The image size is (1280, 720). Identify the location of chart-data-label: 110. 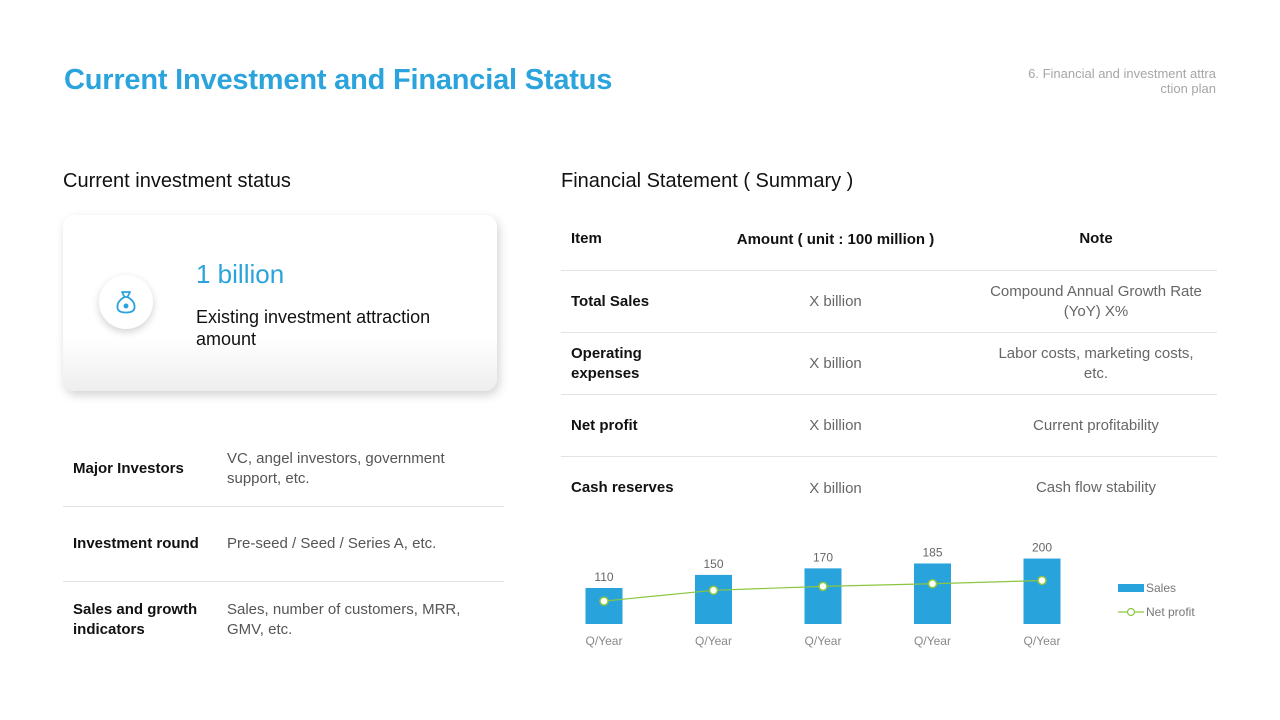
(603, 577).